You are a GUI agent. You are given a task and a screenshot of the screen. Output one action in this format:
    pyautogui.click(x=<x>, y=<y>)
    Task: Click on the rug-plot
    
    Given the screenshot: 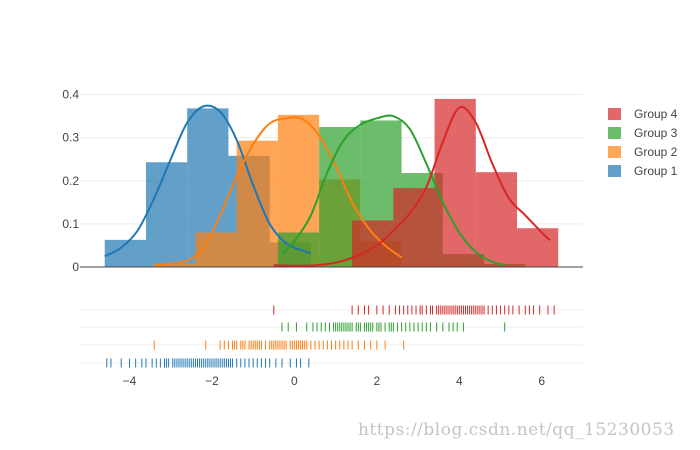 What is the action you would take?
    pyautogui.click(x=330, y=336)
    